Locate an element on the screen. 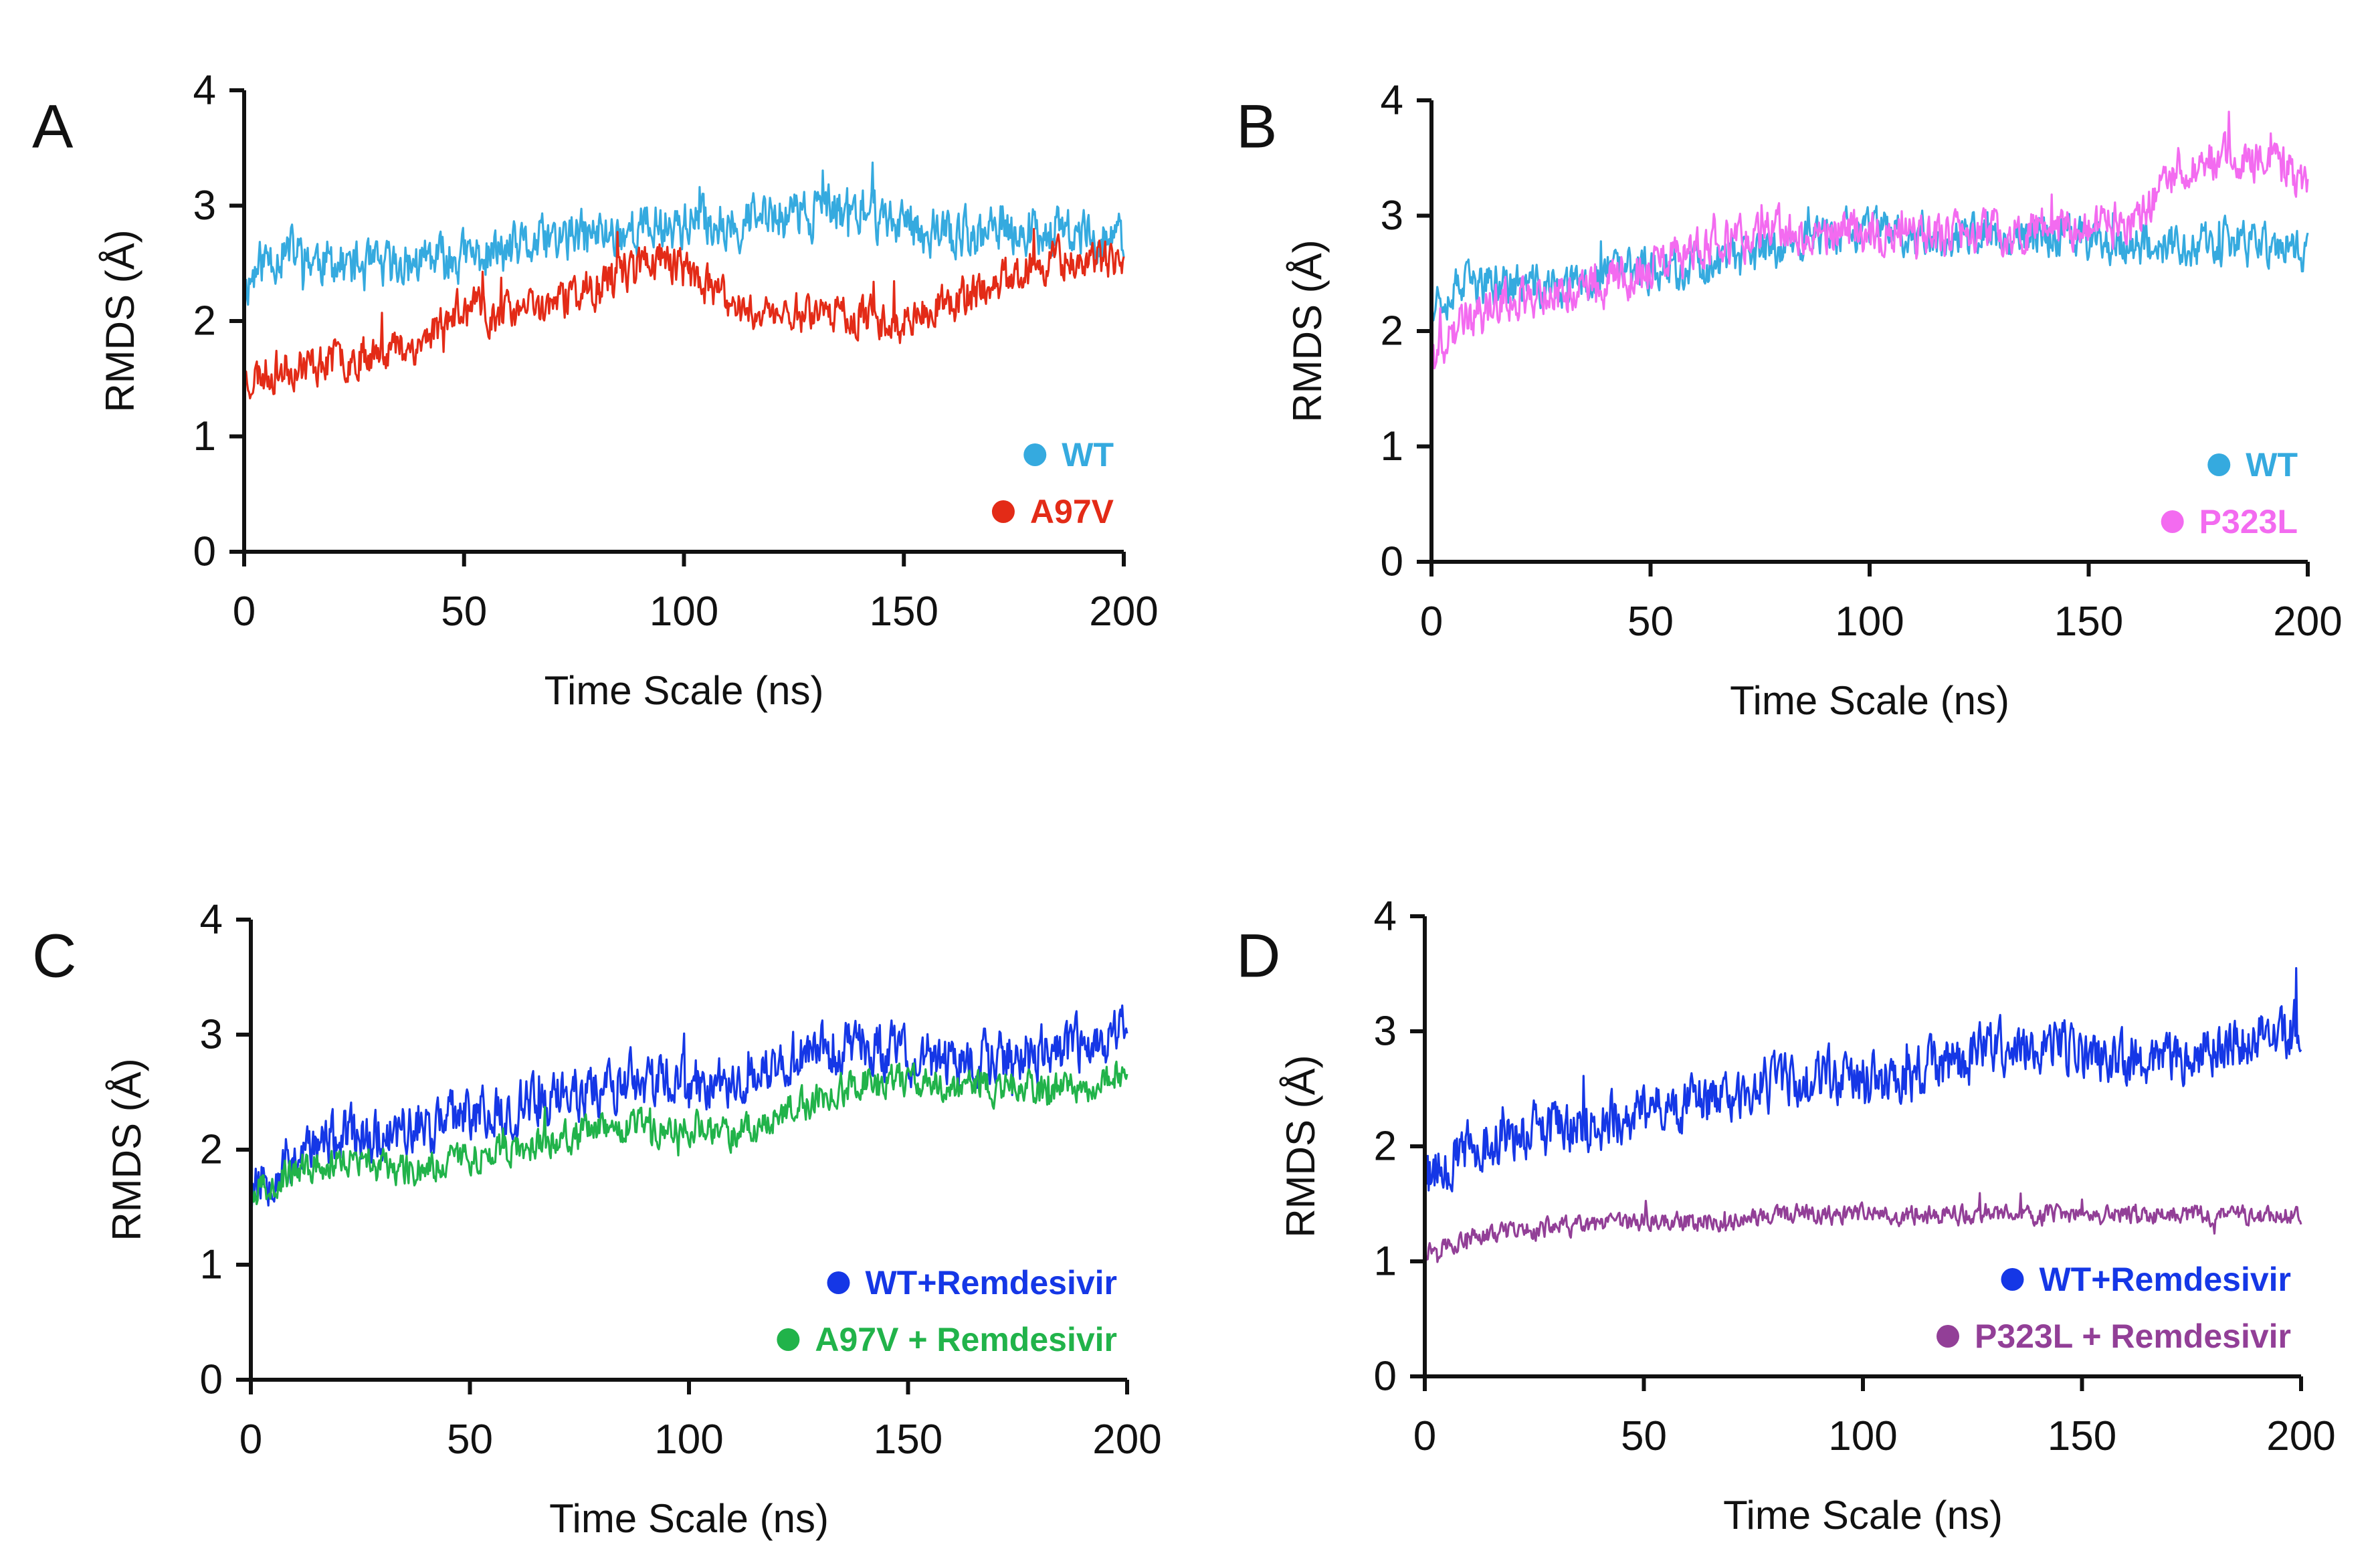 The image size is (2380, 1567). panel-label: B is located at coordinates (1257, 127).